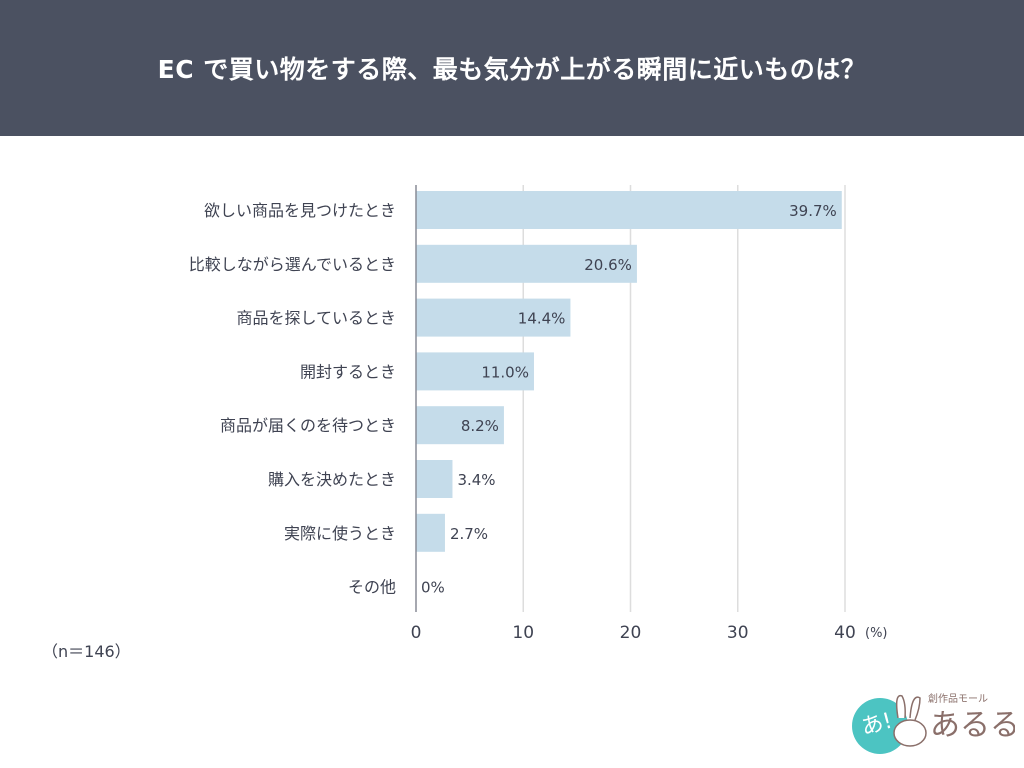  What do you see at coordinates (608, 265) in the screenshot?
I see `data-label: 20.6%` at bounding box center [608, 265].